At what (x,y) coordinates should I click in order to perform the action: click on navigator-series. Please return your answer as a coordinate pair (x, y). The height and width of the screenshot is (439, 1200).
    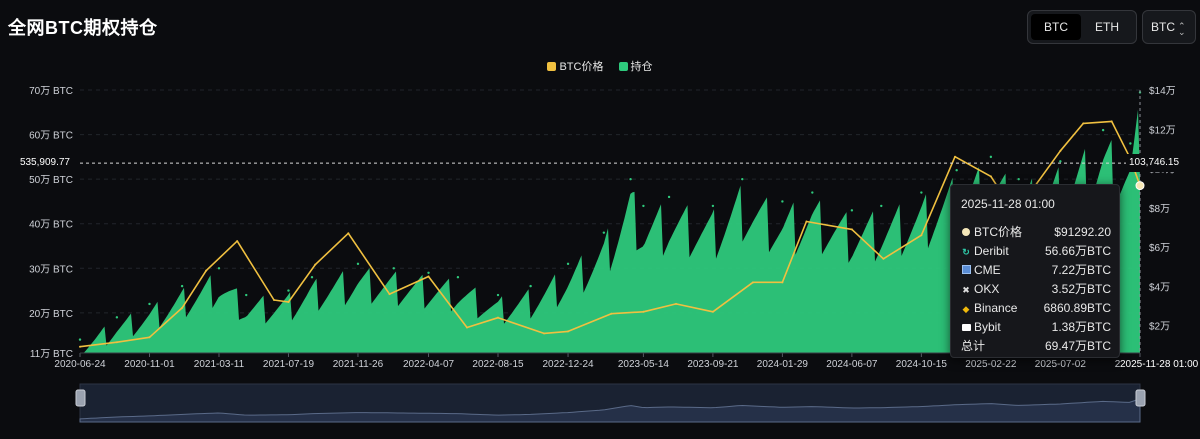
    Looking at the image, I should click on (610, 410).